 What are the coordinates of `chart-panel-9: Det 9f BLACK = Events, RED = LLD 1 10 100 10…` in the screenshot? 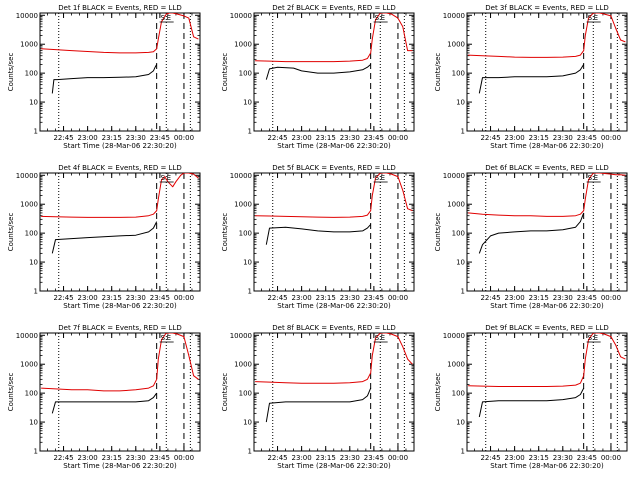 It's located at (531, 397).